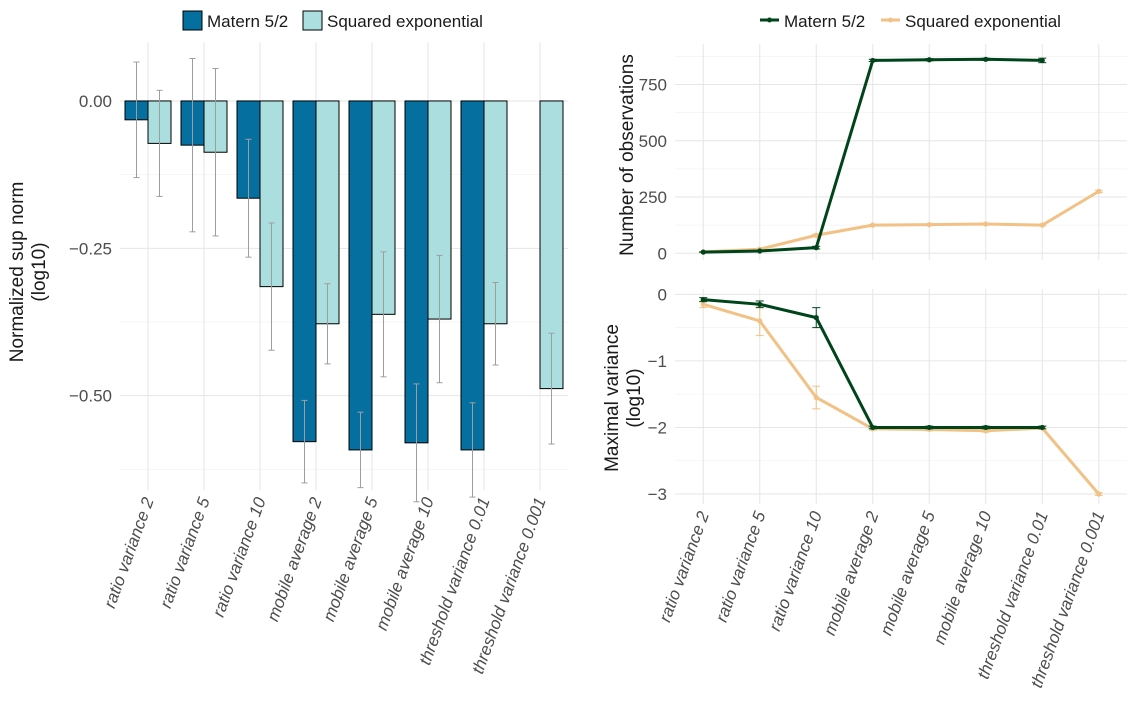  What do you see at coordinates (890, 20) in the screenshot?
I see `legend-point-sqexp` at bounding box center [890, 20].